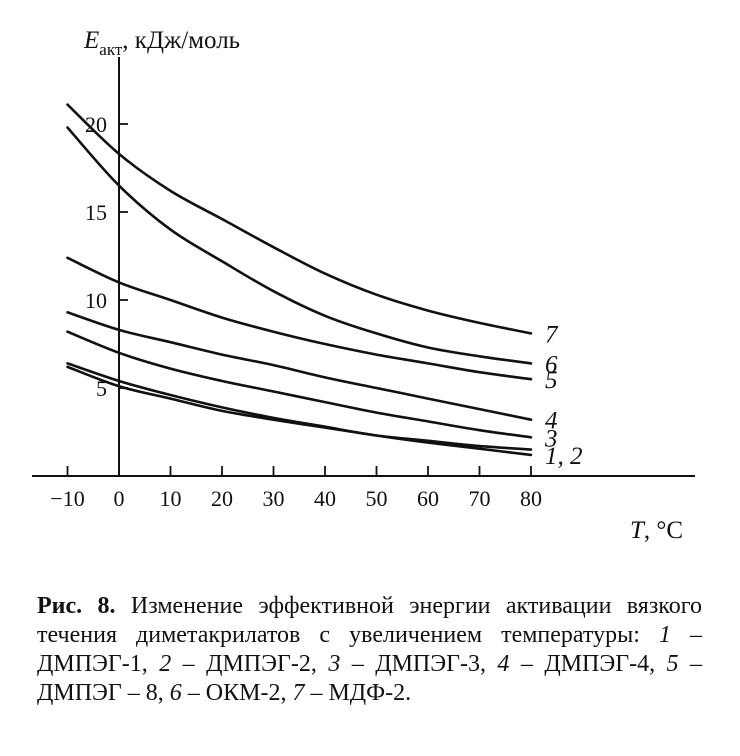 This screenshot has height=756, width=740. What do you see at coordinates (76, 606) in the screenshot?
I see `caption-figure-label: Рис. 8.` at bounding box center [76, 606].